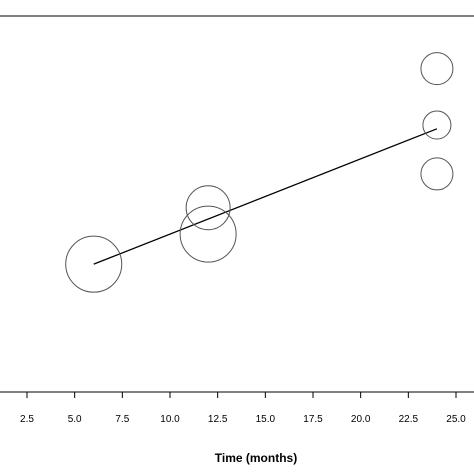 The width and height of the screenshot is (474, 474). Describe the element at coordinates (122, 419) in the screenshot. I see `x-tick-label: 7.5` at that location.